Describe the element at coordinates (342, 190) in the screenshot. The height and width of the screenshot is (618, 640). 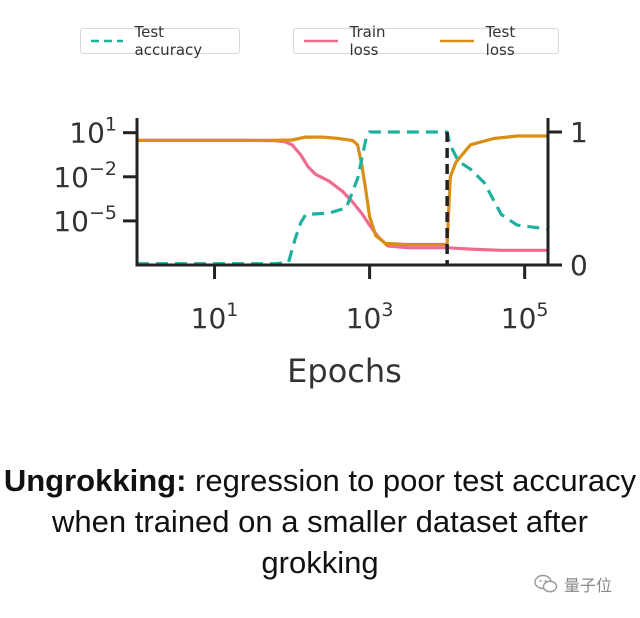
I see `series-line-test-loss` at that location.